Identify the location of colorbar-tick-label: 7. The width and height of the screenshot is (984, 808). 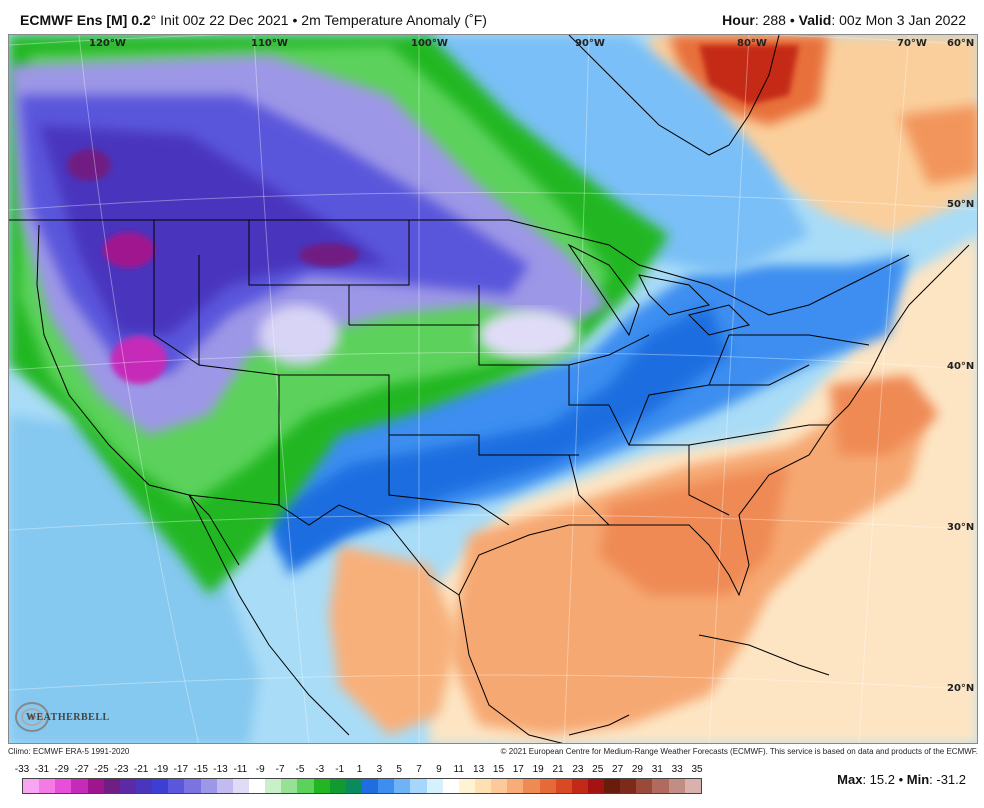
(419, 769).